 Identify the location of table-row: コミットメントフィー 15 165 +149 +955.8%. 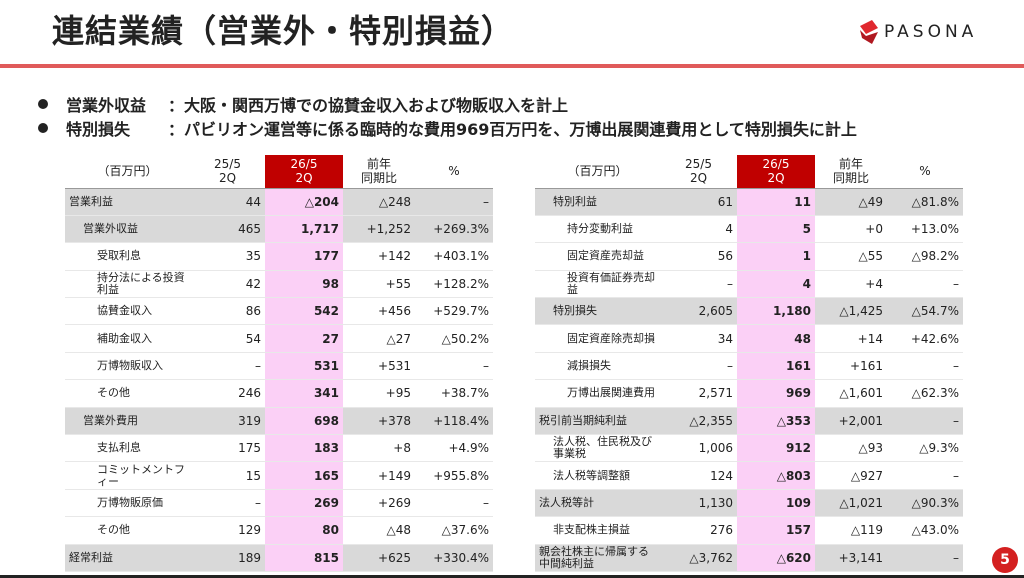
(279, 475).